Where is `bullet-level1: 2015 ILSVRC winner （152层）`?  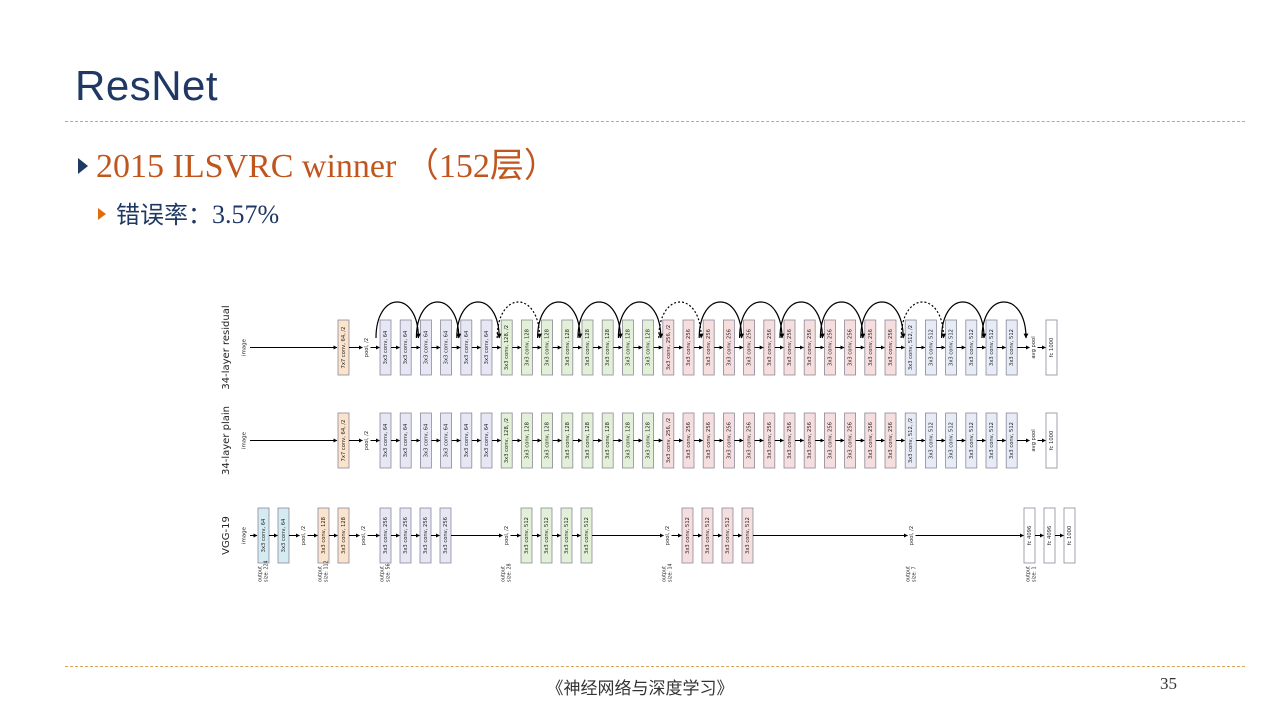 bullet-level1: 2015 ILSVRC winner （152层） is located at coordinates (318, 162).